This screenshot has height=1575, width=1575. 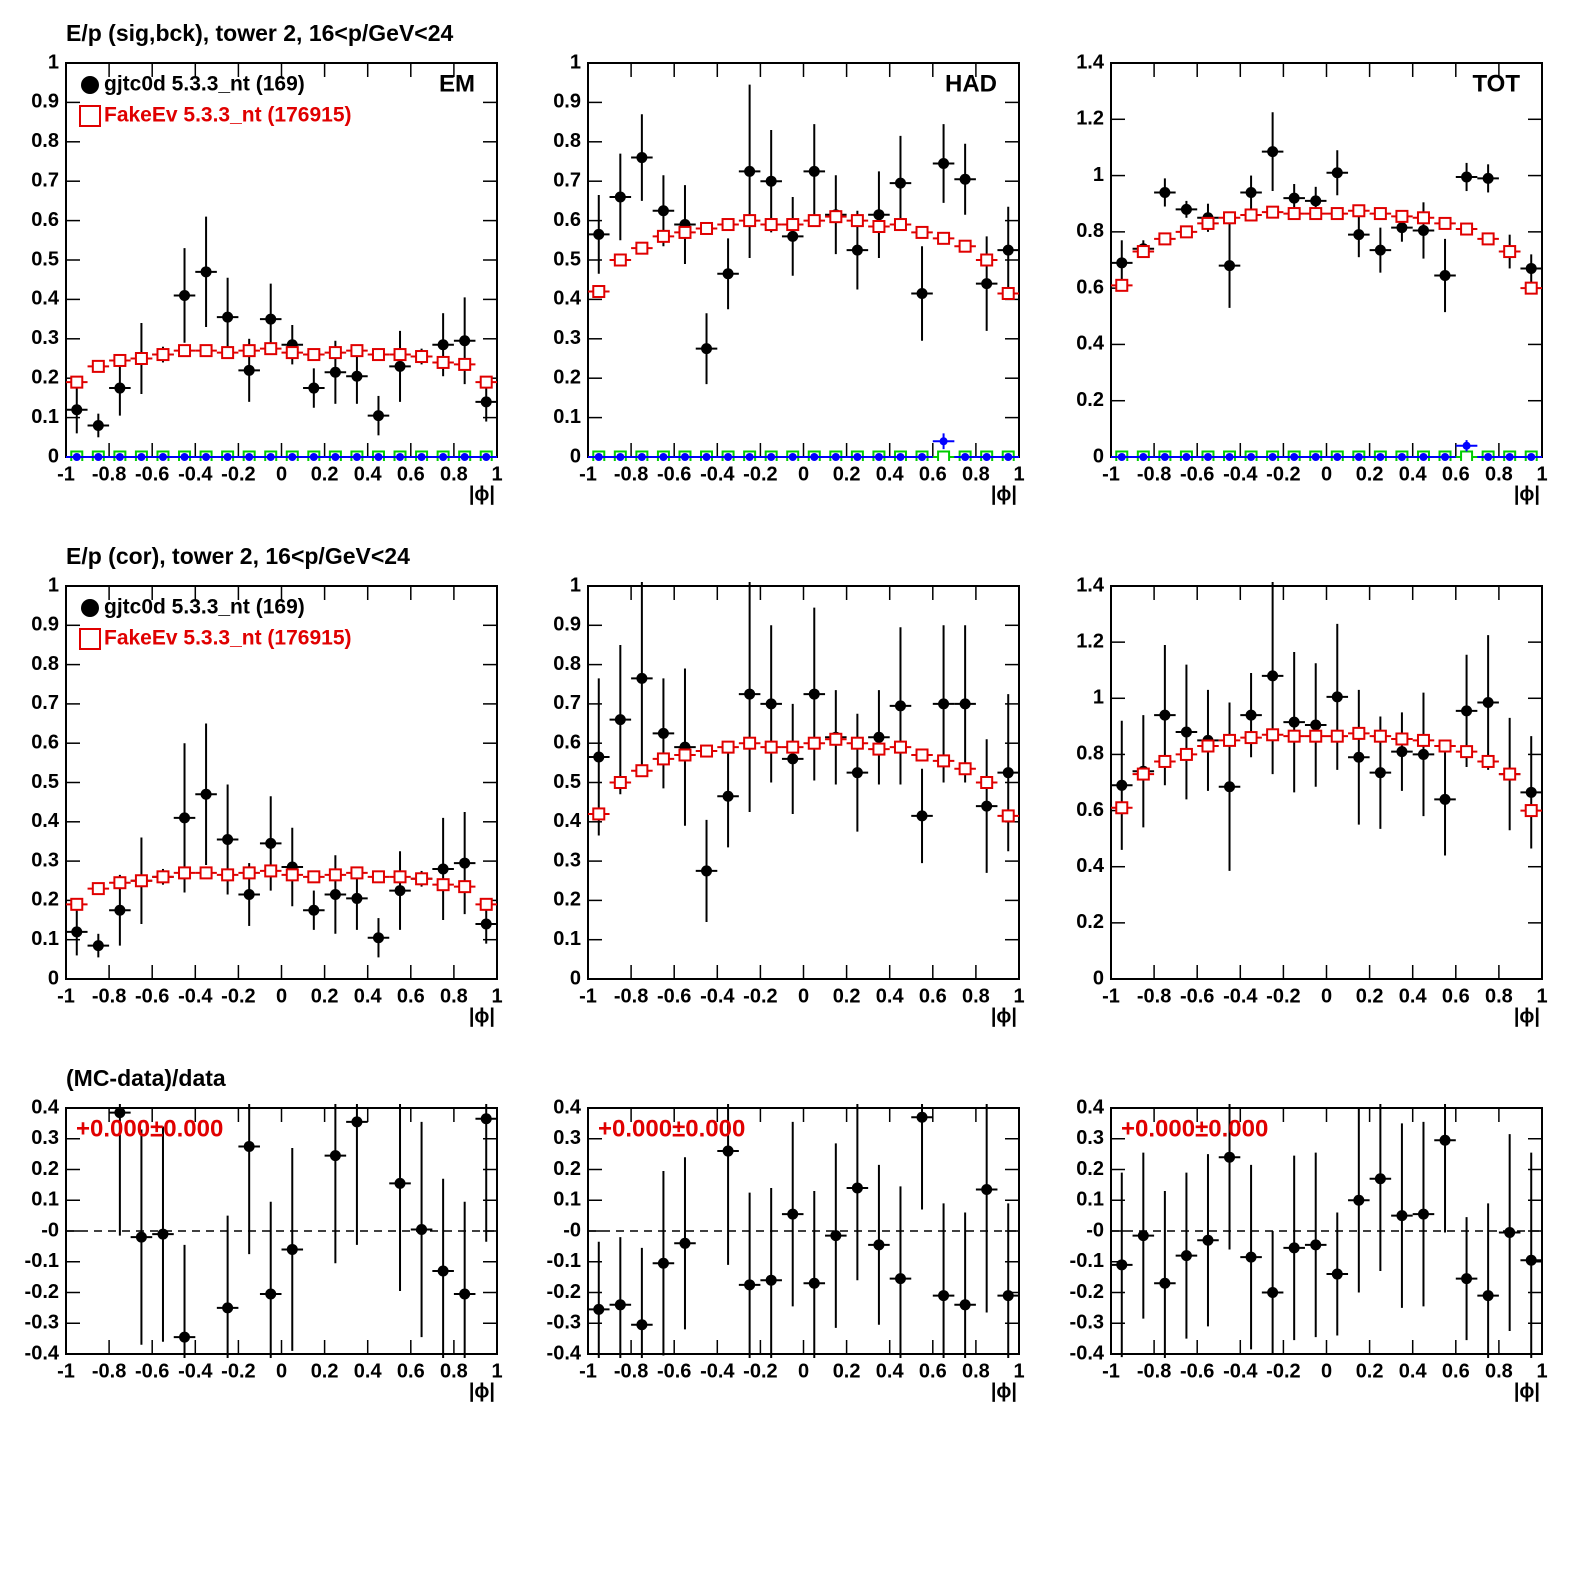 I want to click on y-tick-label: 0.5, so click(x=567, y=782).